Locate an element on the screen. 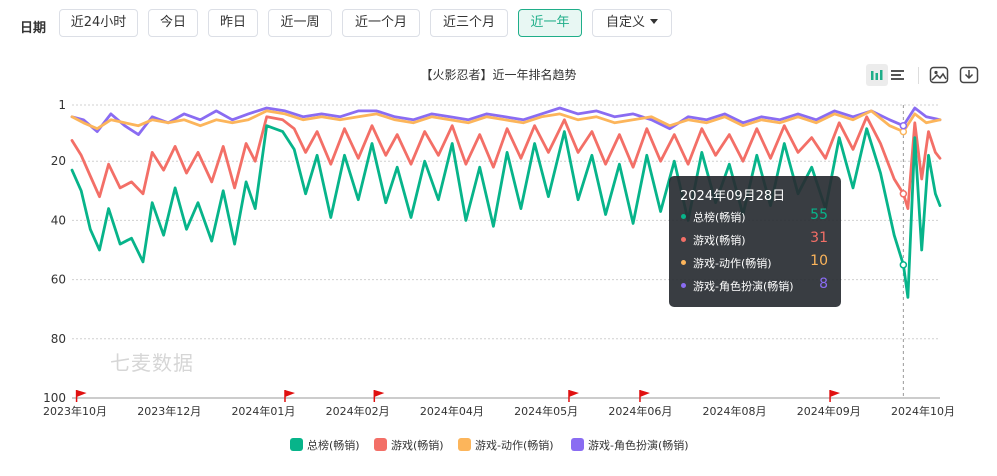 This screenshot has height=476, width=997. list-view-toggle is located at coordinates (898, 75).